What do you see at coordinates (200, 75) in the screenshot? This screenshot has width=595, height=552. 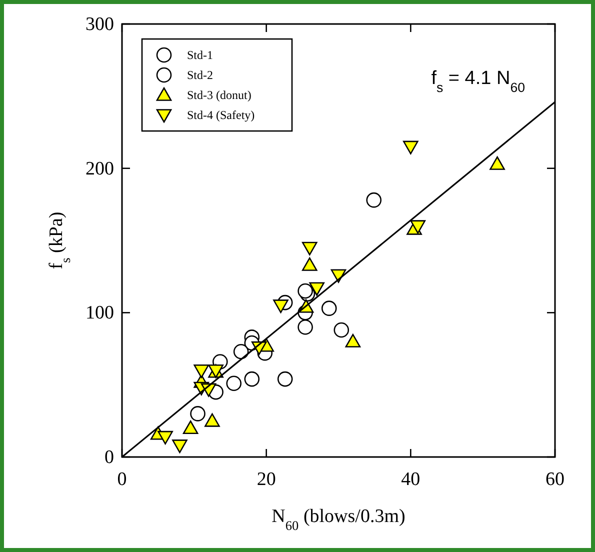 I see `legend-label: Std-2` at bounding box center [200, 75].